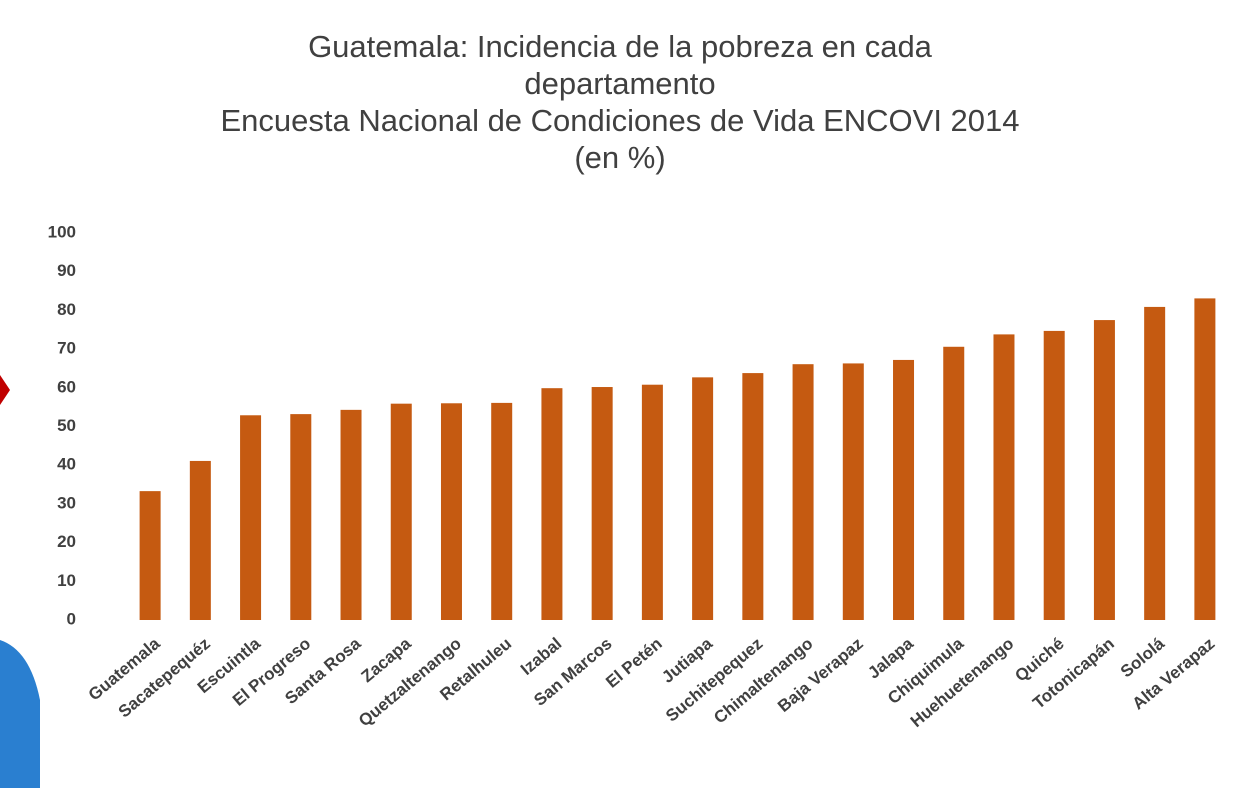 Image resolution: width=1240 pixels, height=788 pixels. I want to click on y-tick-label: 50, so click(66, 425).